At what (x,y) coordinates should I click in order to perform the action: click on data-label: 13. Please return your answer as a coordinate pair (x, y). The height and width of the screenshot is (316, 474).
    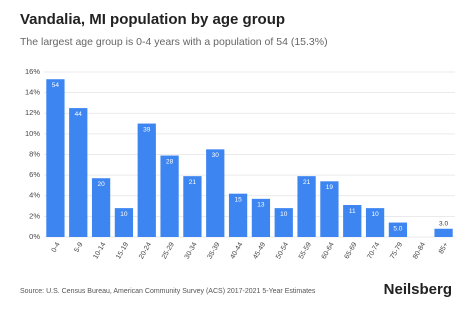
    Looking at the image, I should click on (261, 205).